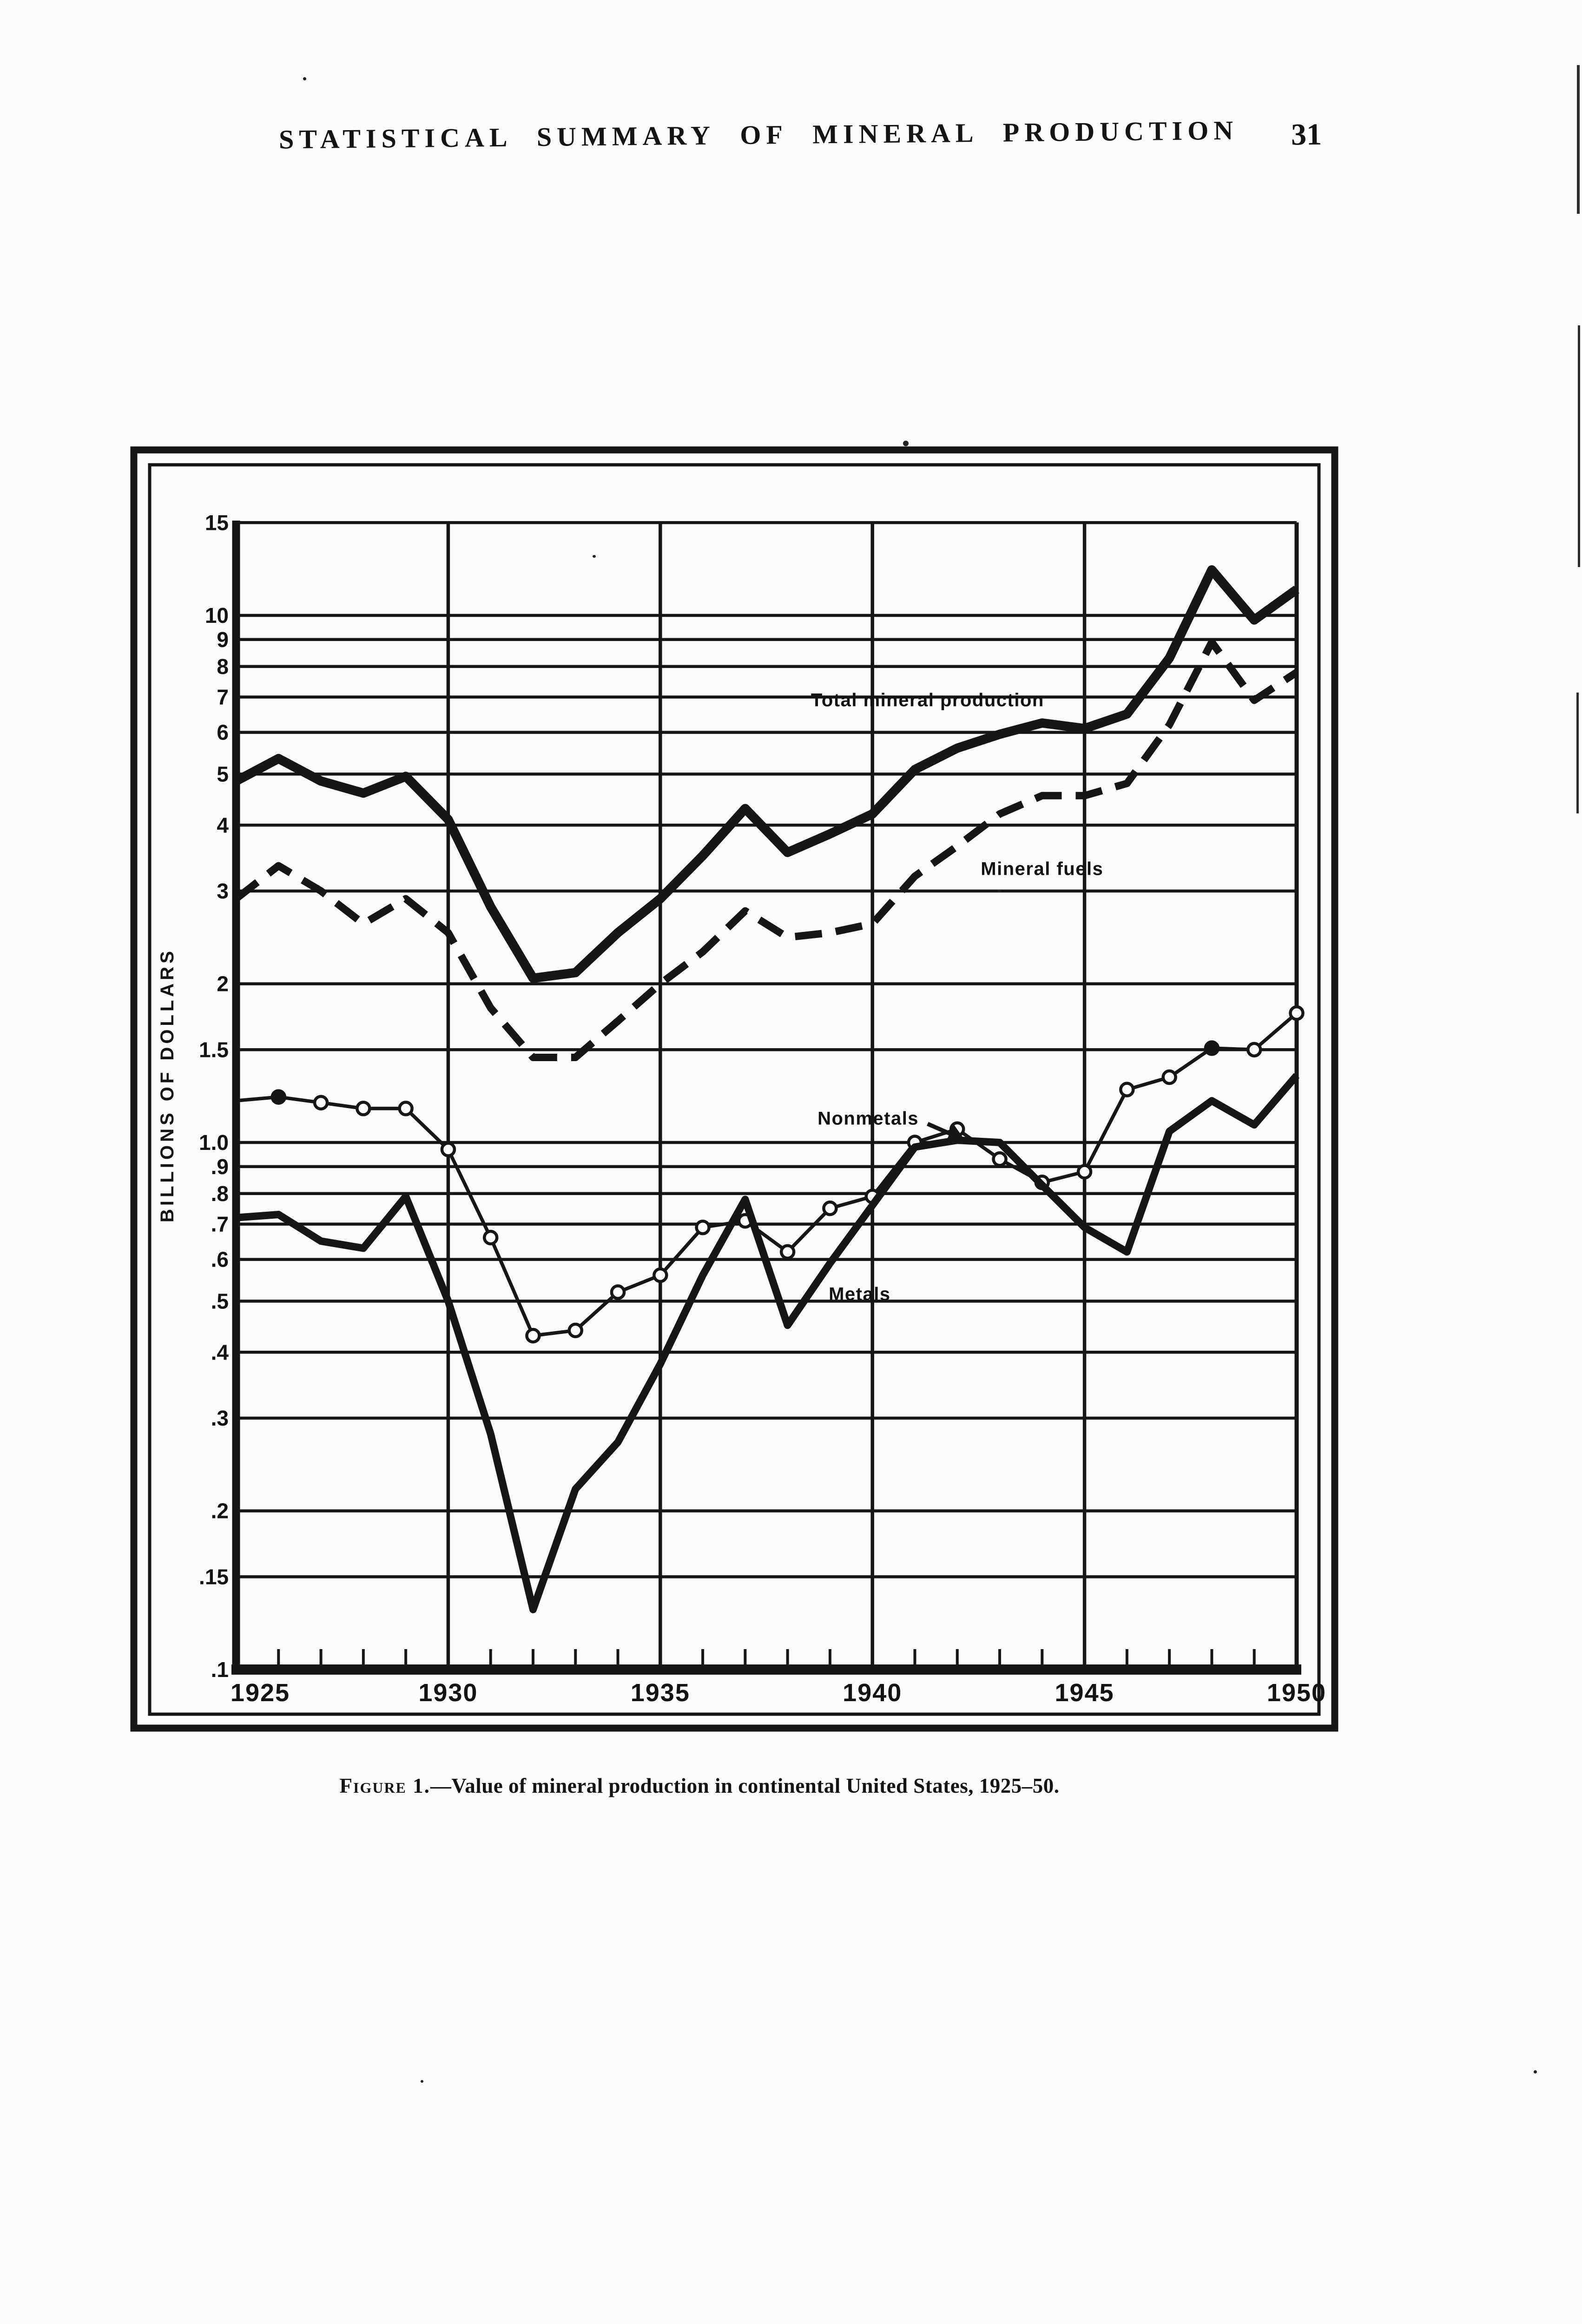  I want to click on marker-nonmetals-1930, so click(448, 1149).